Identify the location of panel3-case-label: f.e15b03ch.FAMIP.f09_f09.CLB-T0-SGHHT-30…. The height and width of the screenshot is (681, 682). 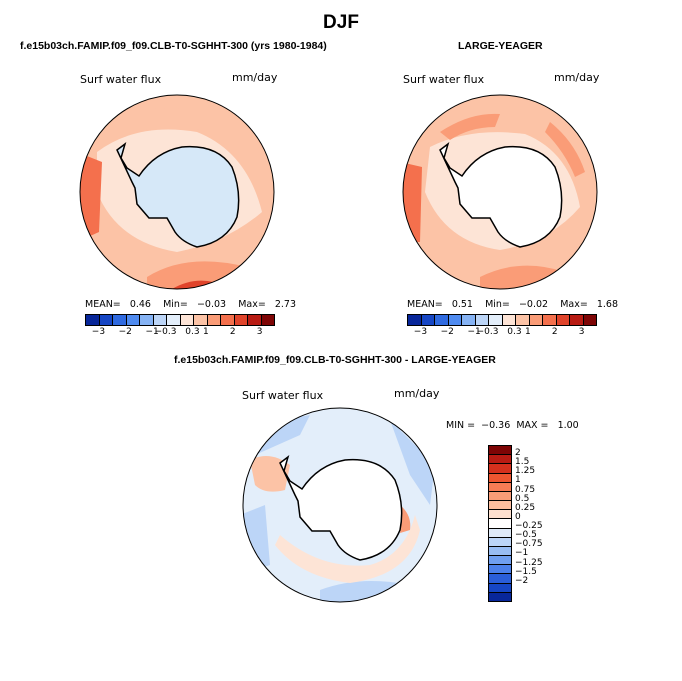
(335, 360).